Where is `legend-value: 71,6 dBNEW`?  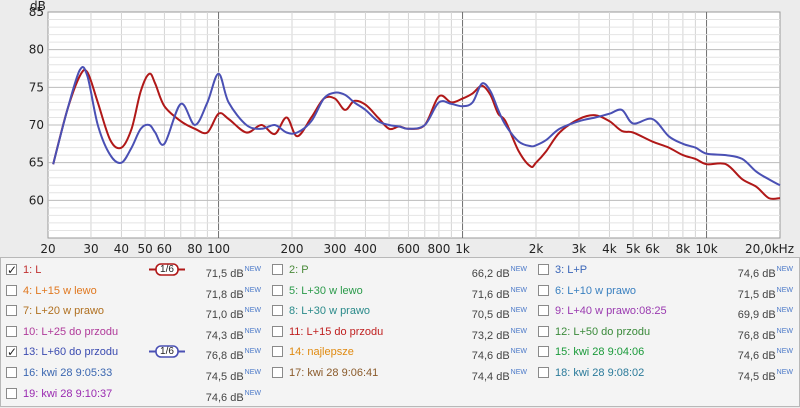
legend-value: 71,6 dBNEW is located at coordinates (499, 293).